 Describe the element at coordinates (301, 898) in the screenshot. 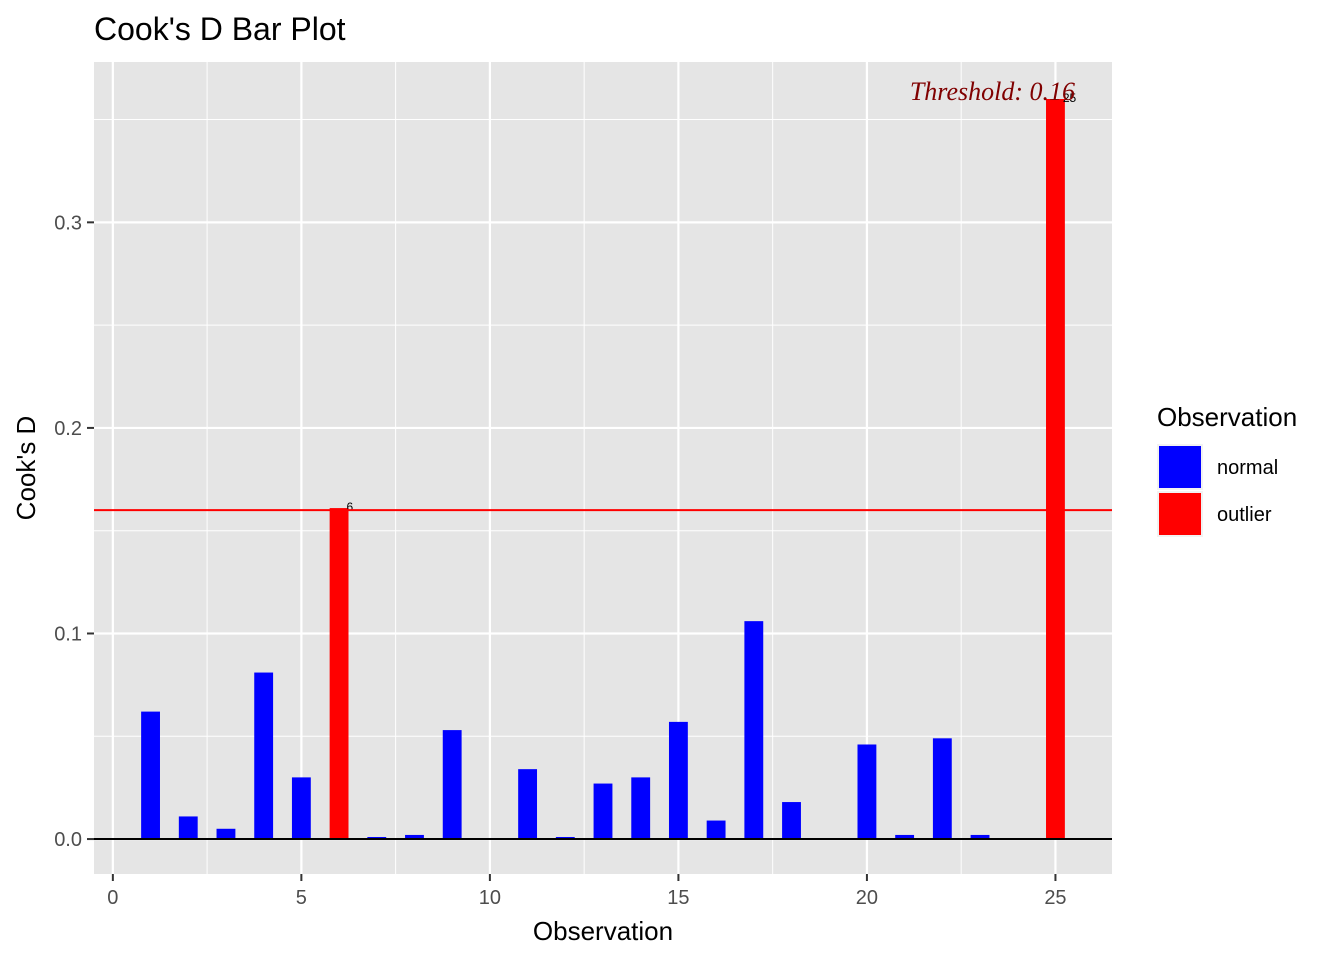

I see `x-tick-label: 5` at that location.